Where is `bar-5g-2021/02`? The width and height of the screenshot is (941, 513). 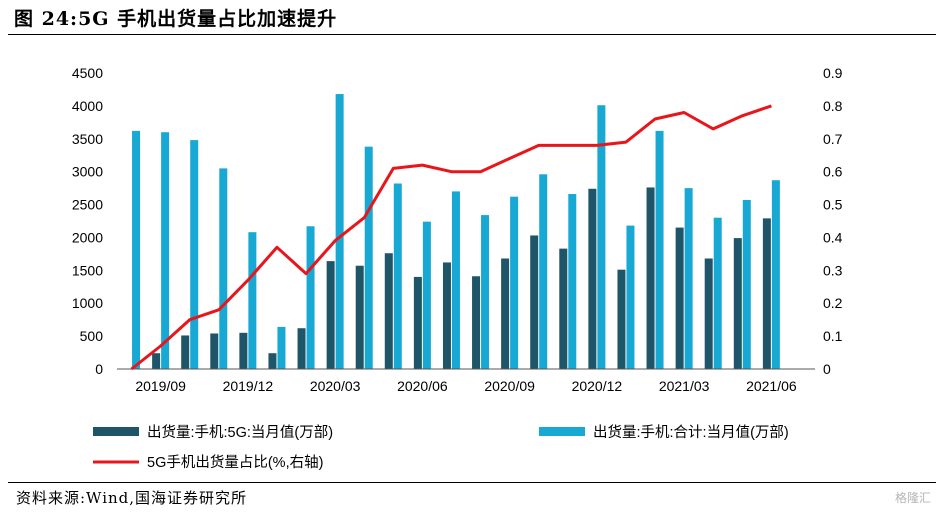
bar-5g-2021/02 is located at coordinates (650, 278).